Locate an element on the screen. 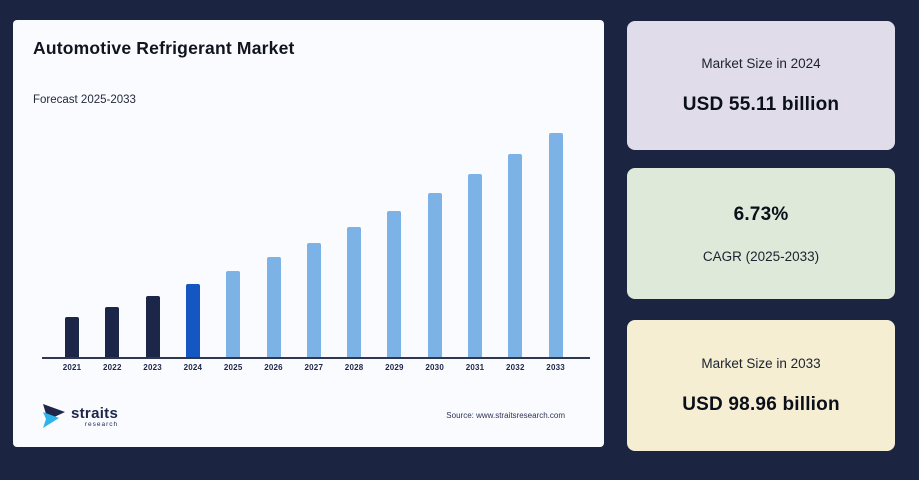  bar-2022 is located at coordinates (112, 332).